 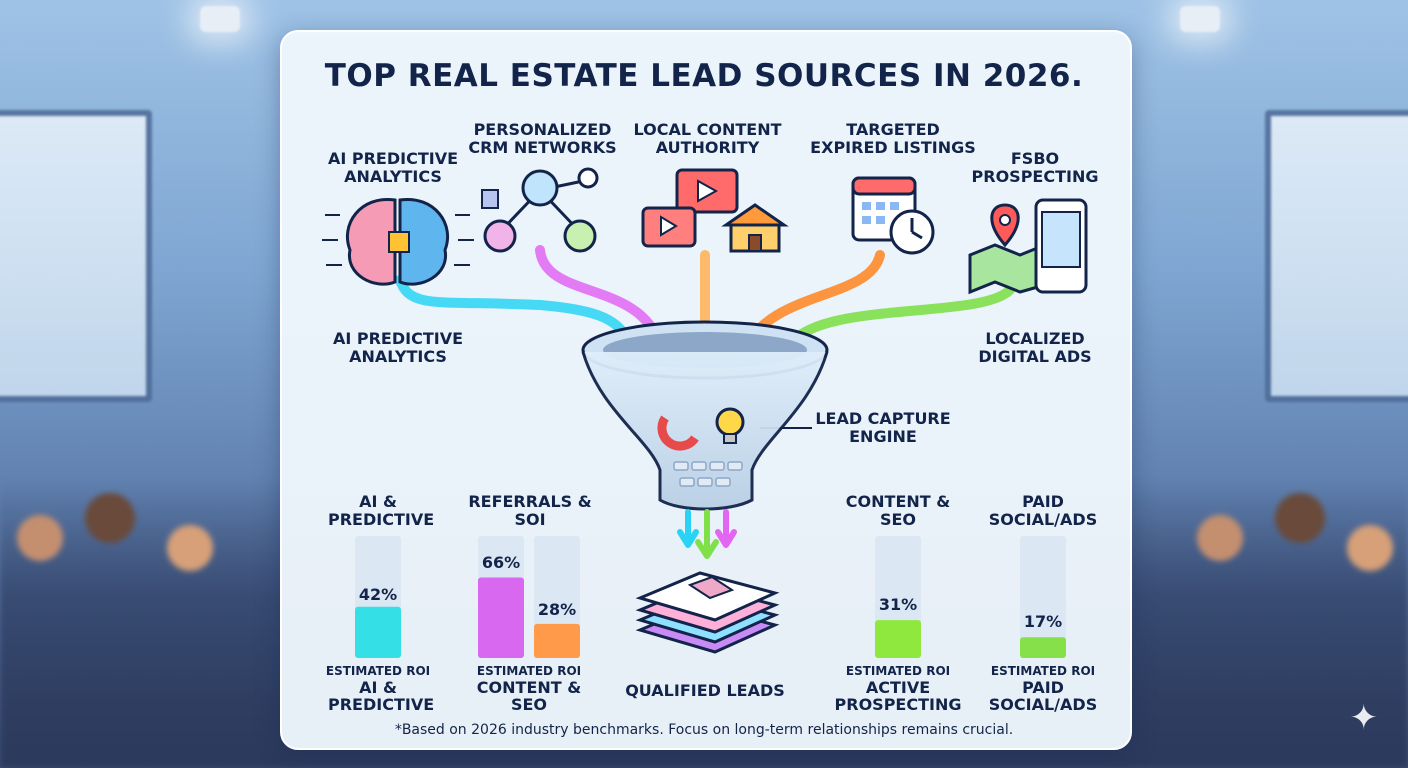 I want to click on funnel-label: LEAD CAPTURE ENGINE, so click(x=883, y=427).